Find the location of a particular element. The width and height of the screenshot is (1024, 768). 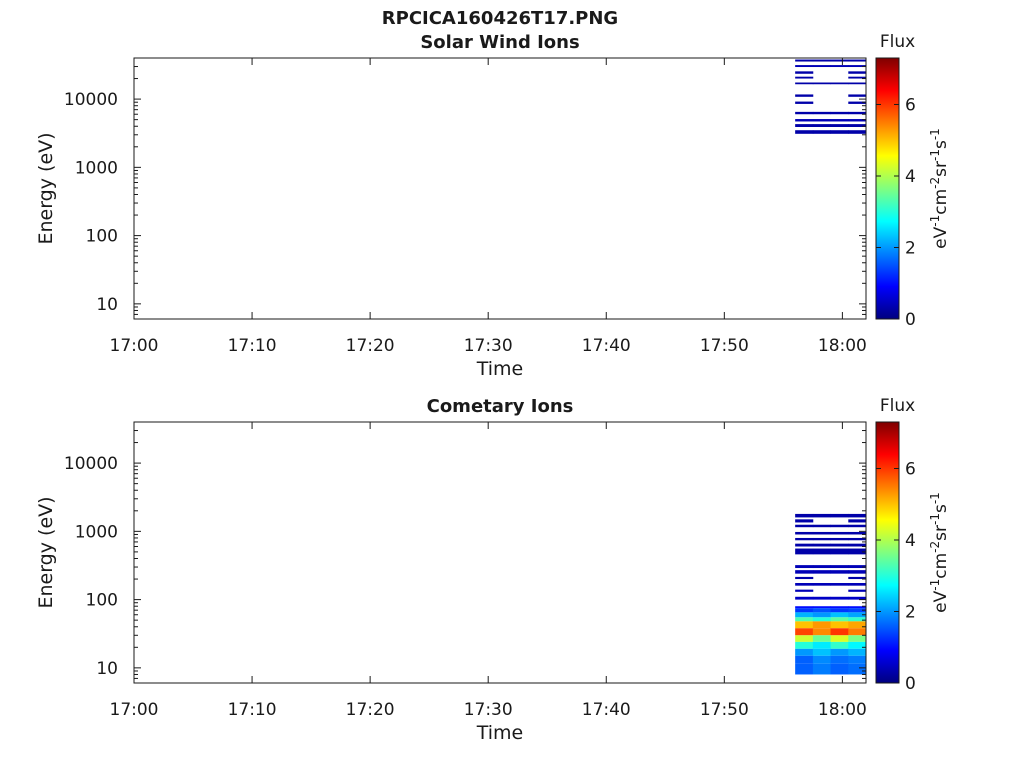

y-tick-label: 10000 is located at coordinates (91, 464).